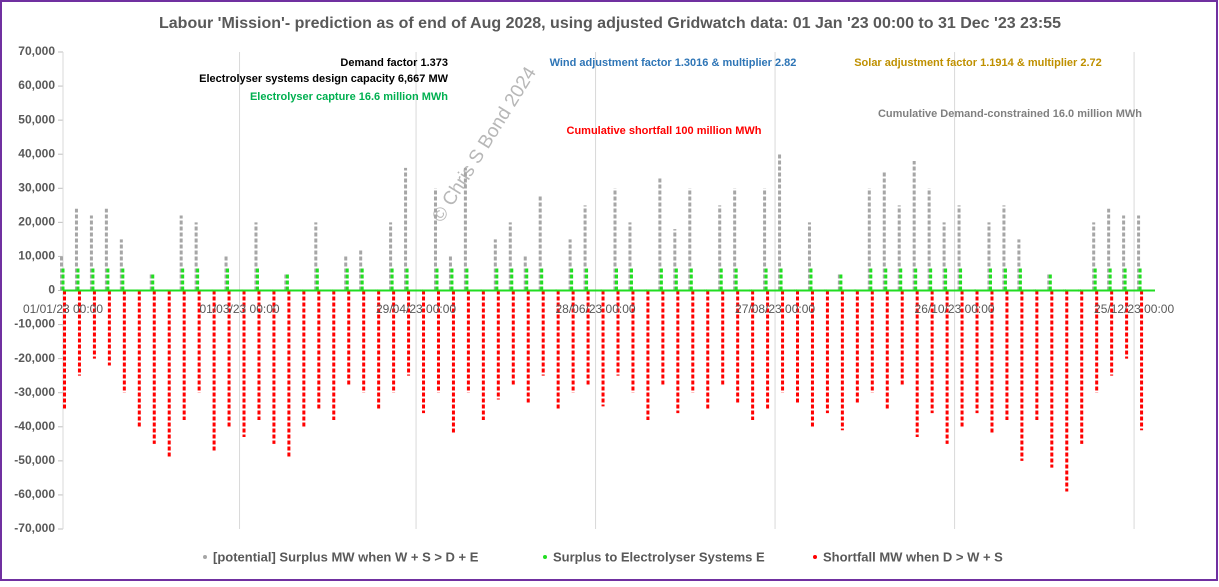  Describe the element at coordinates (36, 119) in the screenshot. I see `y-tick-label: 50,000` at that location.